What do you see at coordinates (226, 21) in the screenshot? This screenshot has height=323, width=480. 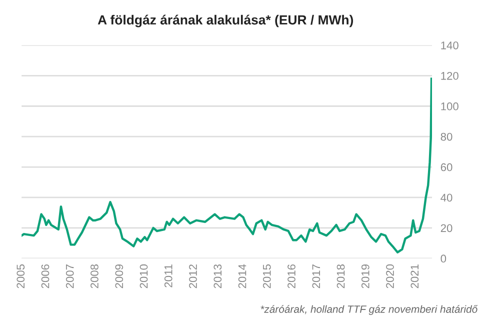 I see `chart-title: A földgáz árának alakulása* (EUR / MWh)` at bounding box center [226, 21].